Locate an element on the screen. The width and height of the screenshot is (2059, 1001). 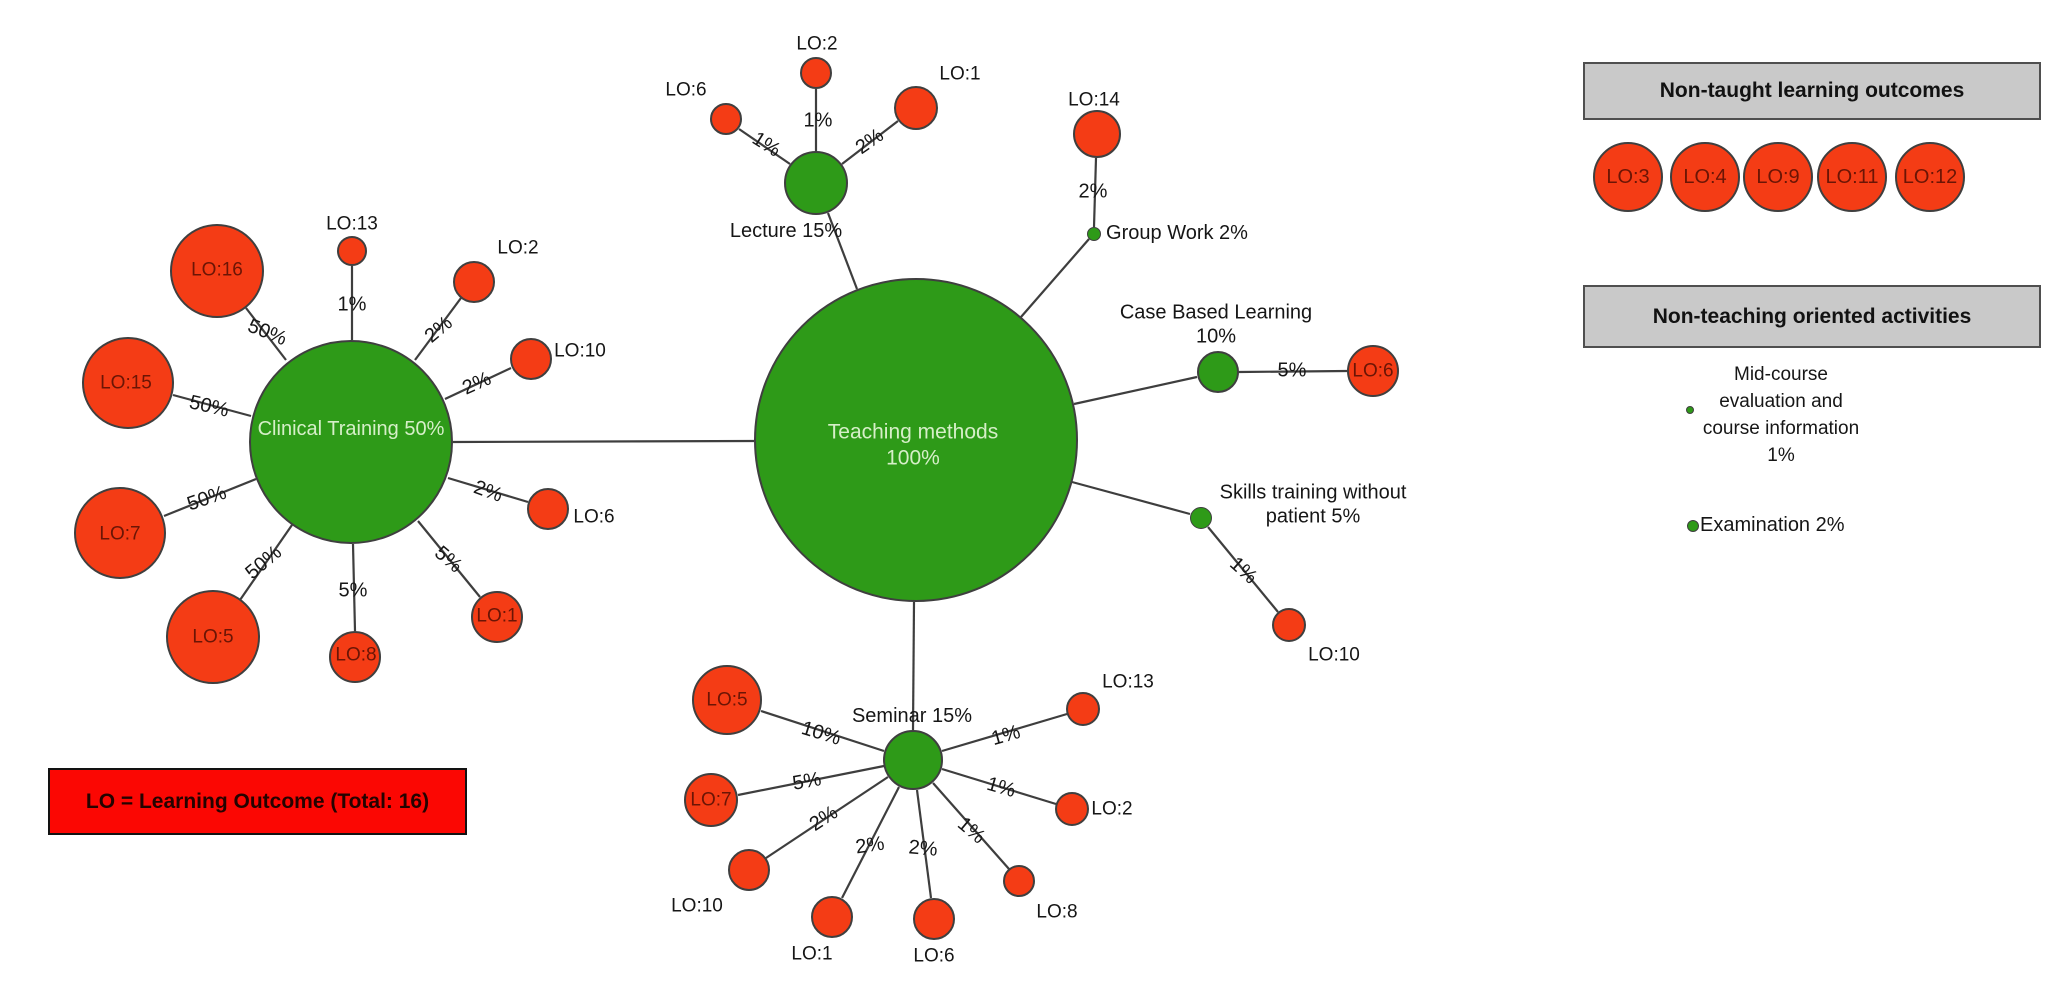
node-label-skills-lo10: LO:10 is located at coordinates (1334, 655).